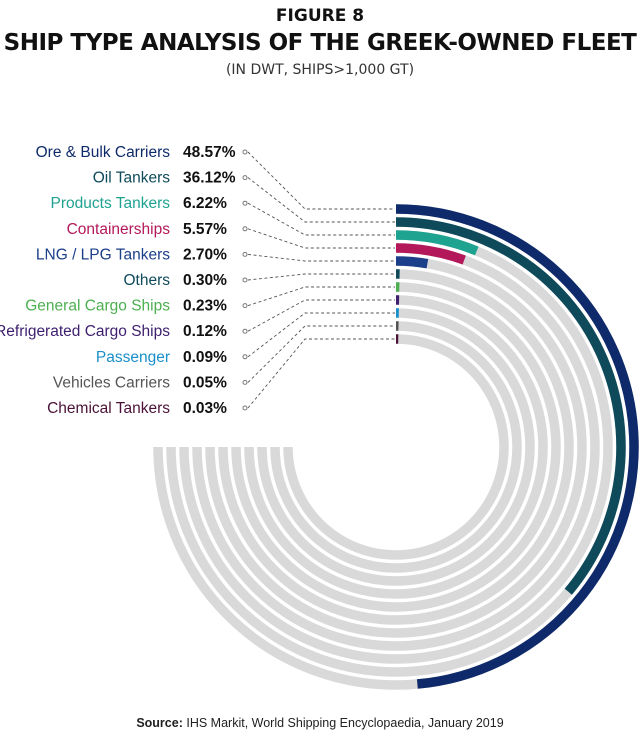  What do you see at coordinates (205, 331) in the screenshot?
I see `value-refrigerated-cargo-ships: 0.12%` at bounding box center [205, 331].